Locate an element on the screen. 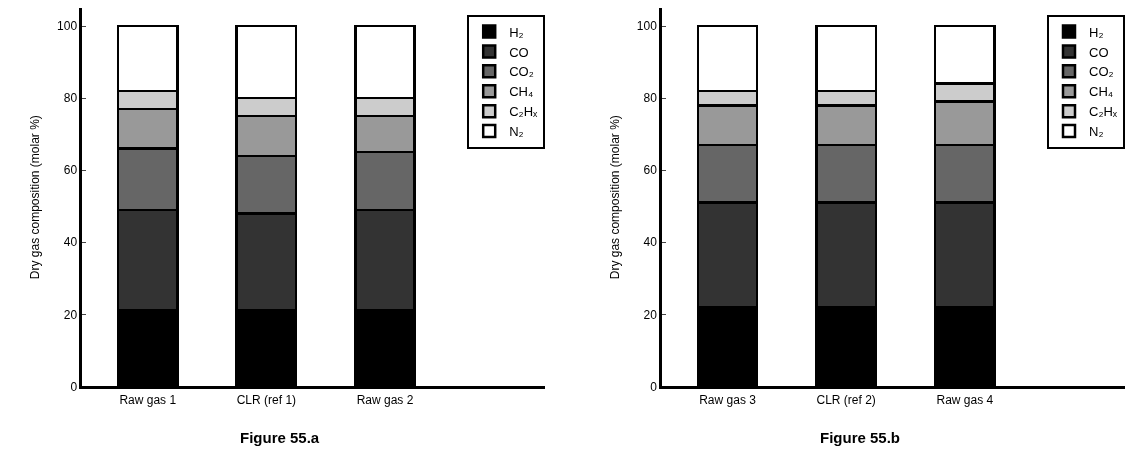 The image size is (1135, 463). x-tick-label: Raw gas 2 is located at coordinates (385, 399).